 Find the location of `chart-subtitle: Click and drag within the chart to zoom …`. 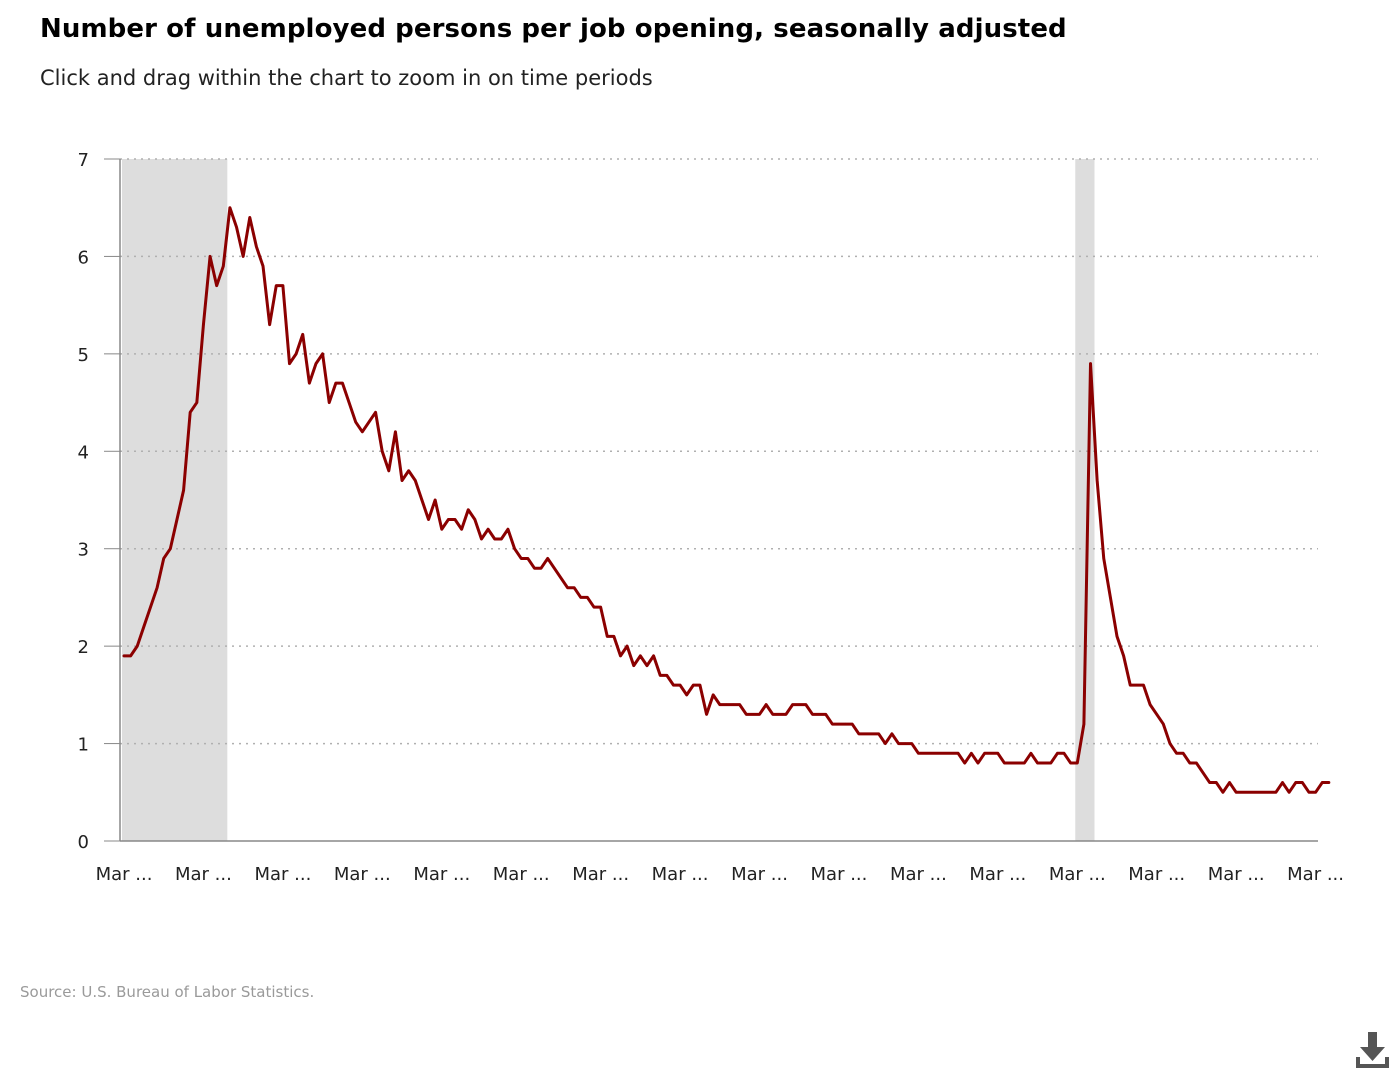

chart-subtitle: Click and drag within the chart to zoom … is located at coordinates (346, 78).